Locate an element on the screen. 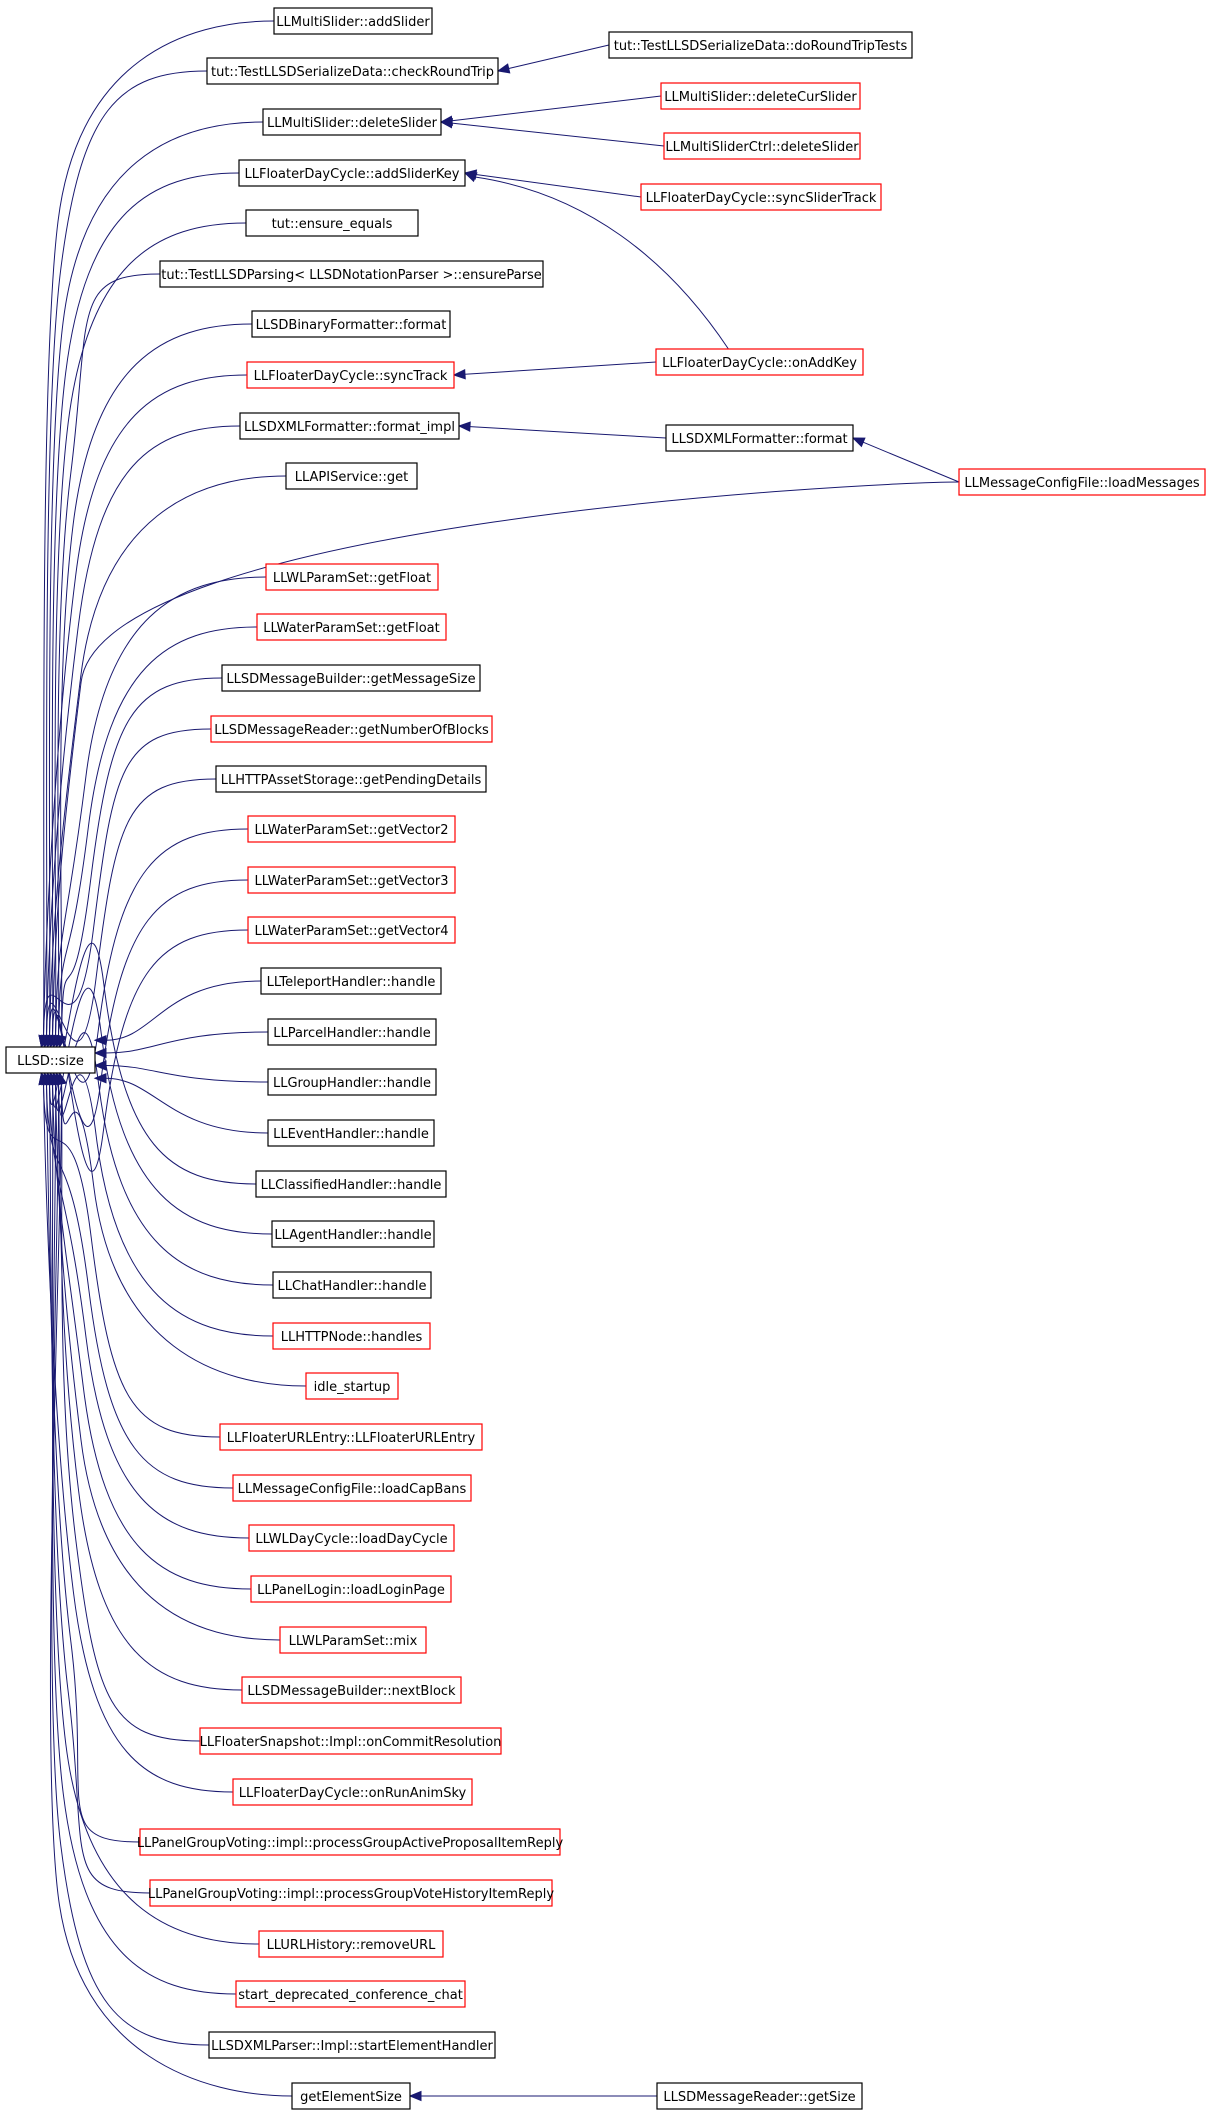  caller-node-label: LLWaterParamSet::getVector4 is located at coordinates (351, 931).